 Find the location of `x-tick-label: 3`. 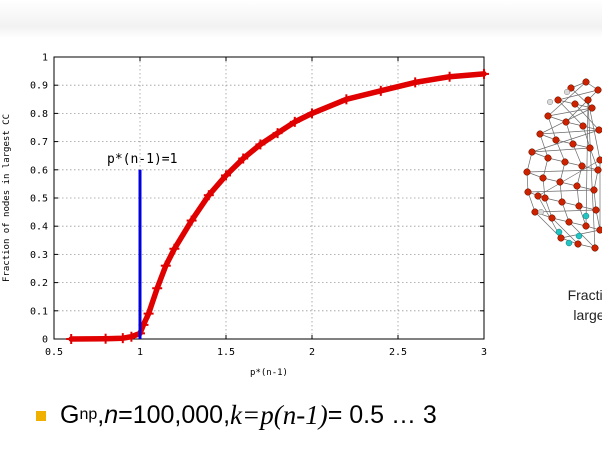

x-tick-label: 3 is located at coordinates (484, 352).